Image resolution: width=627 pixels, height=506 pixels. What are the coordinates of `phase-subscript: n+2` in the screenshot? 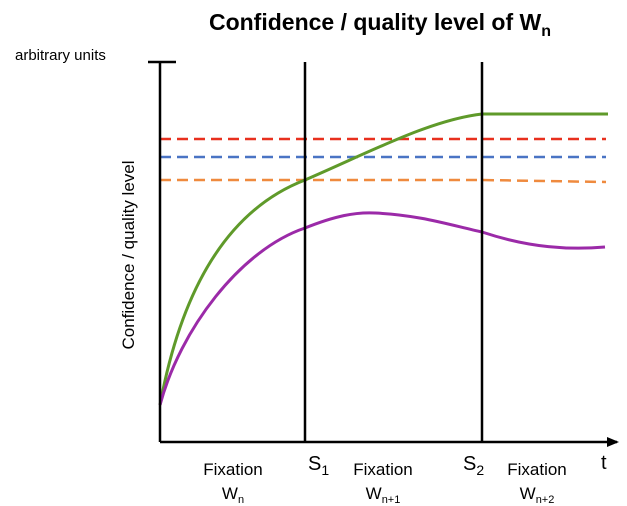 It's located at (545, 500).